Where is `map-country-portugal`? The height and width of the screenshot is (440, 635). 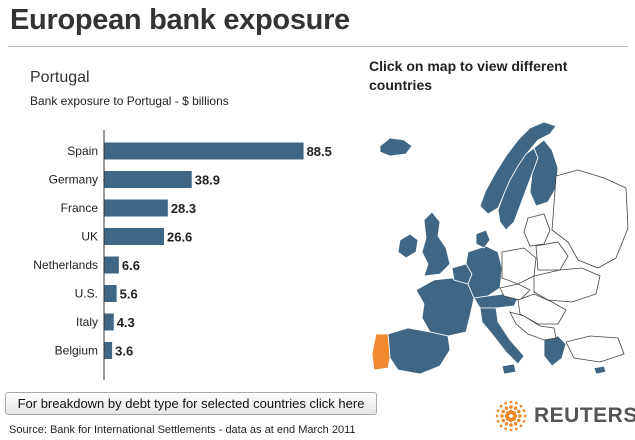
map-country-portugal is located at coordinates (381, 352).